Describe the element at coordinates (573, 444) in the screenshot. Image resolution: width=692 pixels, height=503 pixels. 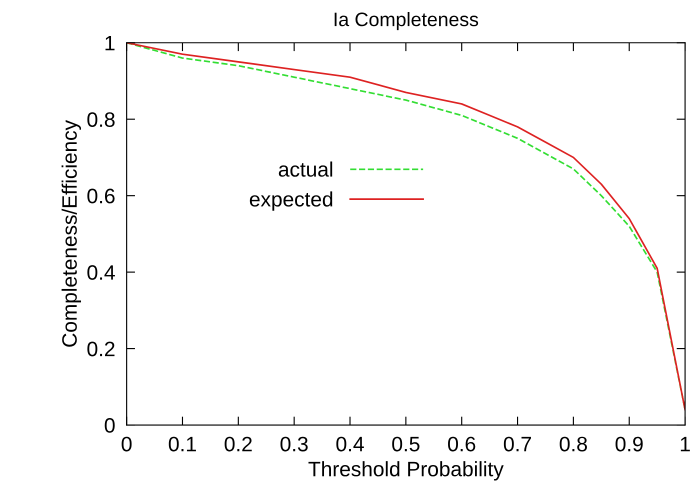
I see `x-tick-label: 0.8` at that location.